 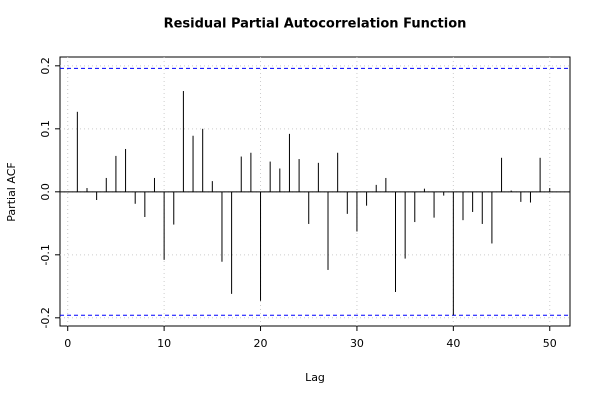 I want to click on x-tick-label: 50, so click(x=550, y=343).